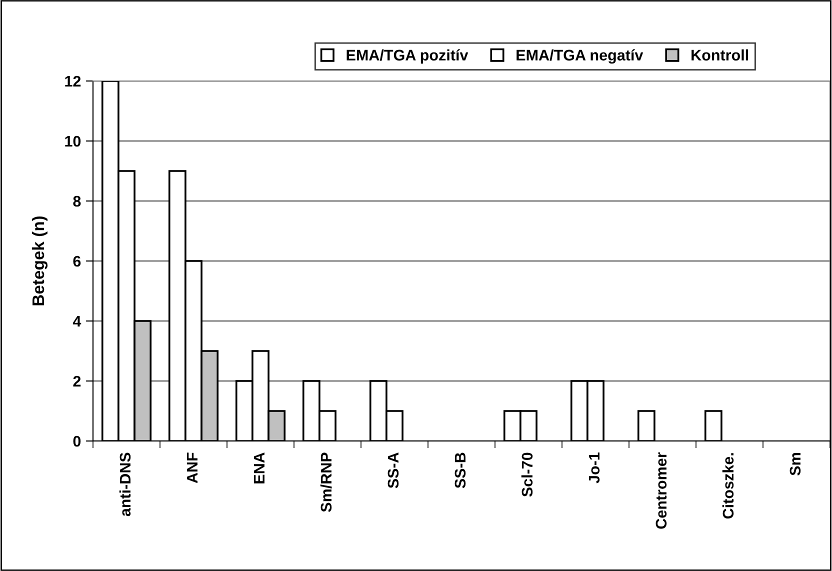 The image size is (832, 571). I want to click on legend-label: EMA/TGA pozitív, so click(407, 56).